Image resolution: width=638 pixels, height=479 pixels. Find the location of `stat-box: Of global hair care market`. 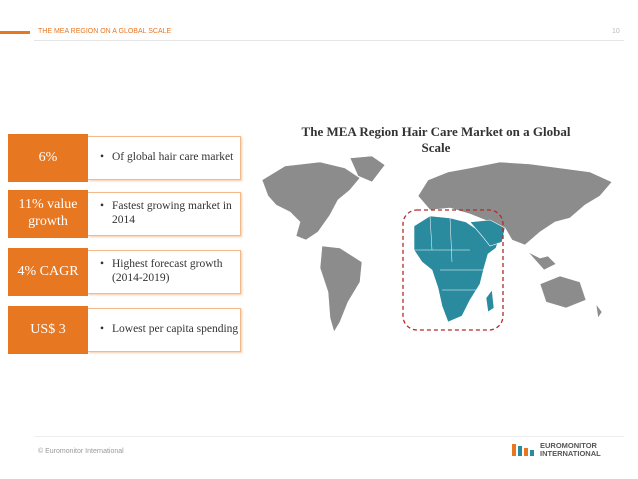

stat-box: Of global hair care market is located at coordinates (164, 158).